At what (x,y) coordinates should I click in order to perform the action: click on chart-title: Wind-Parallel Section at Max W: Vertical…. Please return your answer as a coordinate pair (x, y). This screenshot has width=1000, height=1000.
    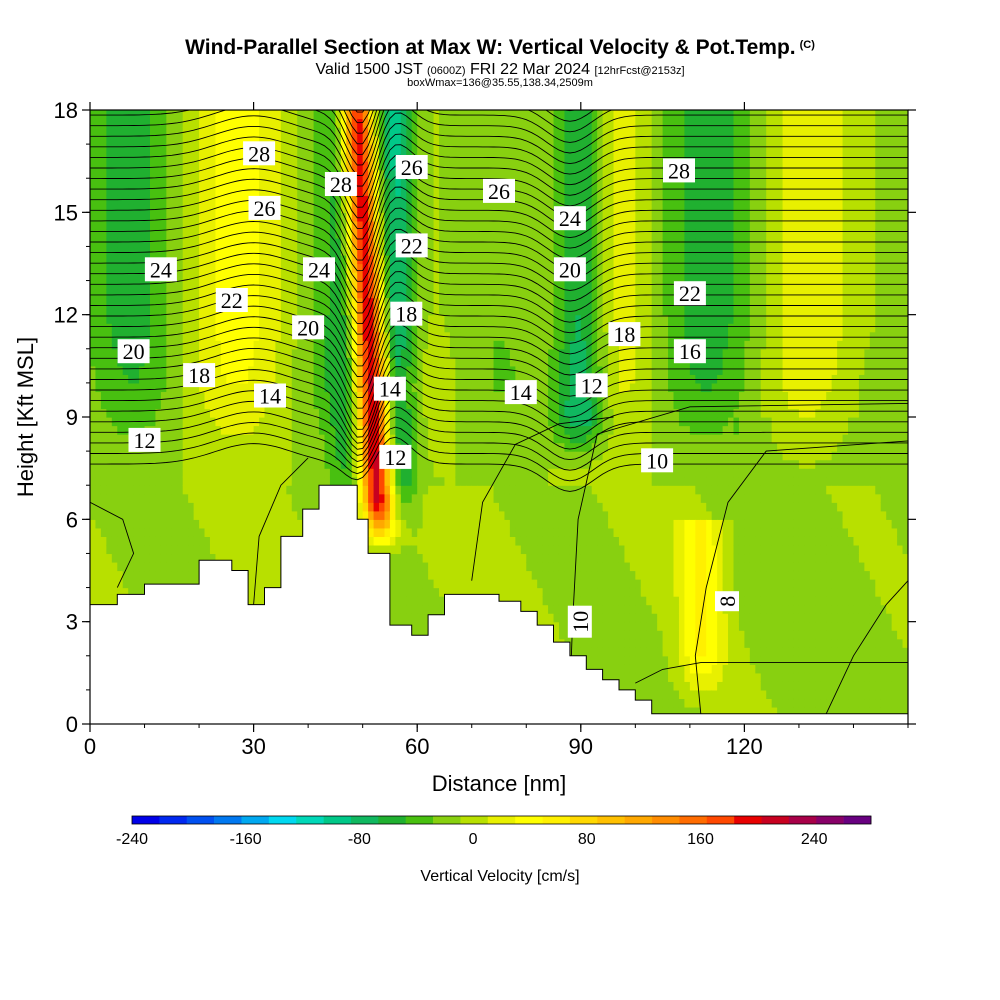
    Looking at the image, I should click on (500, 48).